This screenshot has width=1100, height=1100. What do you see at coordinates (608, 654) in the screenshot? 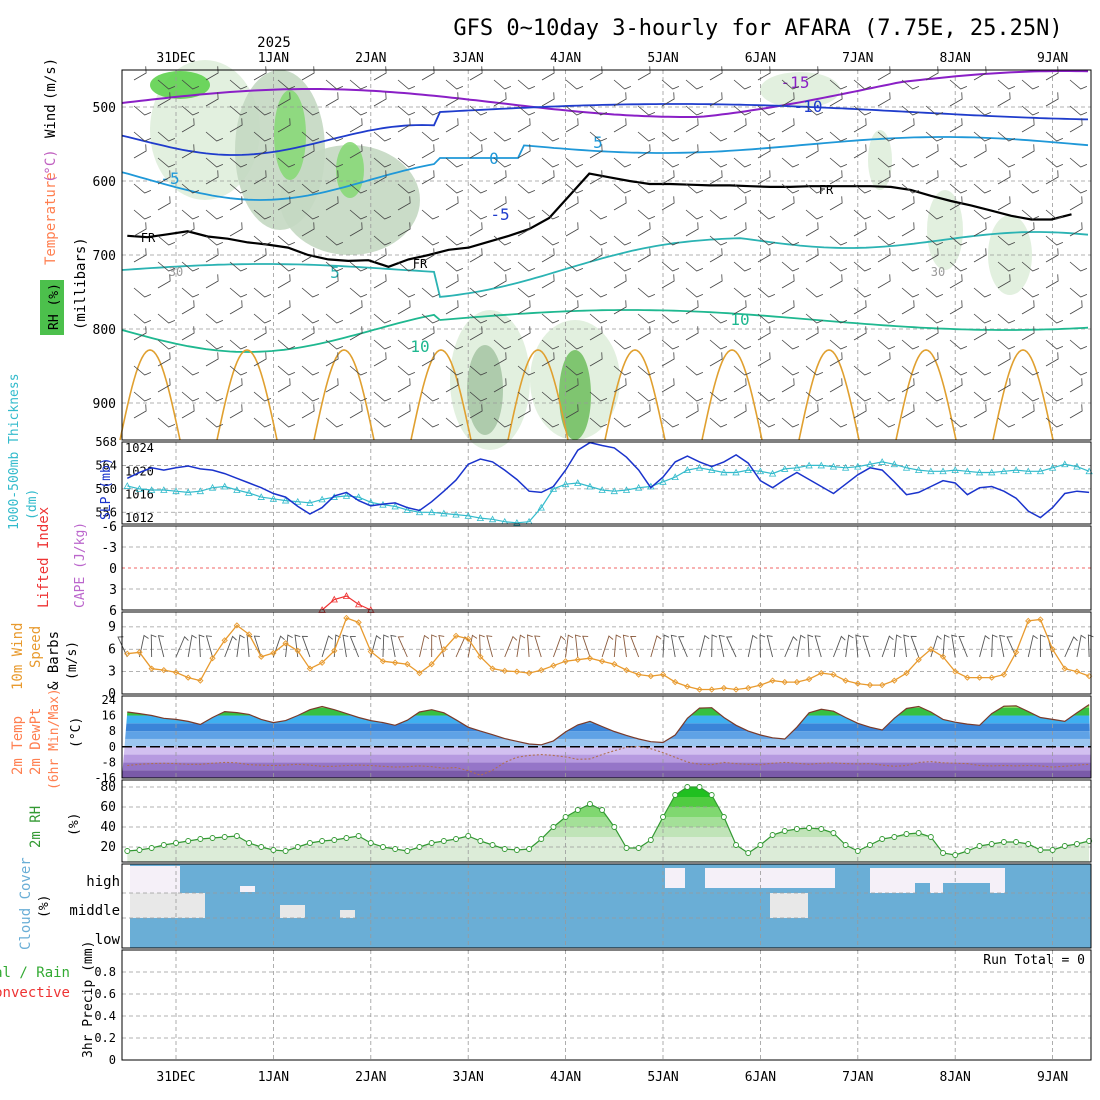
I see `wind-speed-line` at bounding box center [608, 654].